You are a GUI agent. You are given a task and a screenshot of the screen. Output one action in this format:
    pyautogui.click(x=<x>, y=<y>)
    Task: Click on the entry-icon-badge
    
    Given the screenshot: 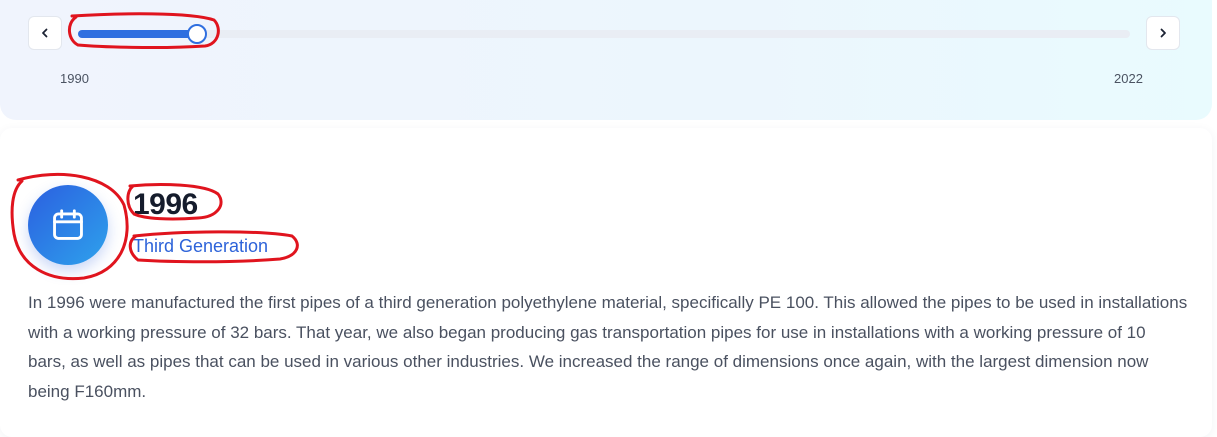 What is the action you would take?
    pyautogui.click(x=68, y=225)
    